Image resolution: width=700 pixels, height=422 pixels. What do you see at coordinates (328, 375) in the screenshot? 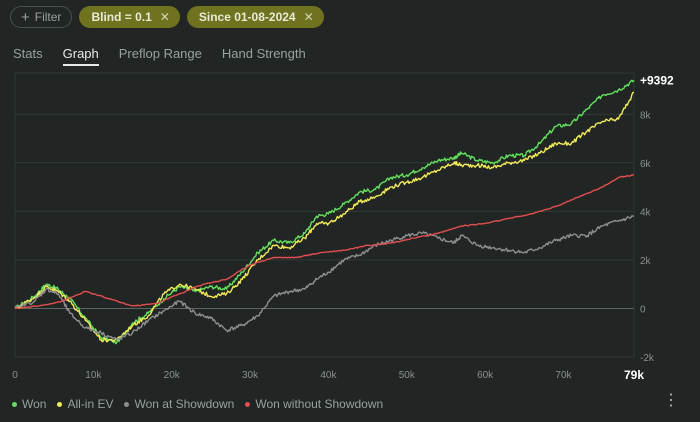
I see `x-tick-label: 40k` at bounding box center [328, 375].